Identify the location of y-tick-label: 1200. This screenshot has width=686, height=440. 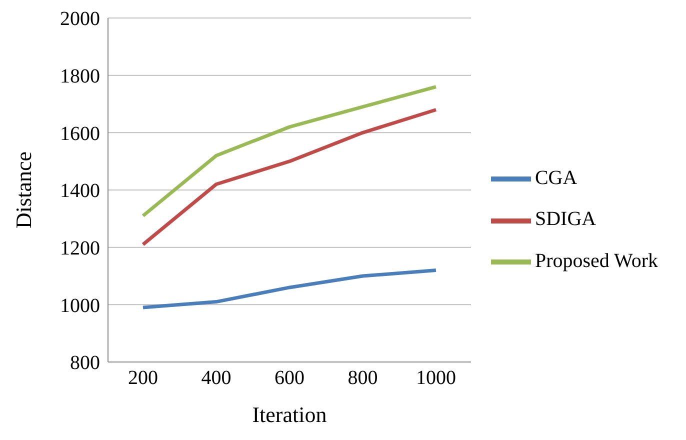
(80, 248).